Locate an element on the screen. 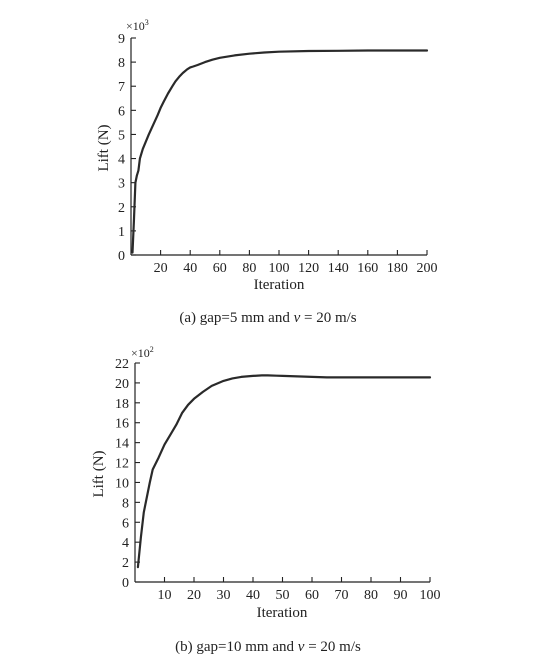 Image resolution: width=536 pixels, height=667 pixels. x-tick-label-a-9: 200 is located at coordinates (427, 268).